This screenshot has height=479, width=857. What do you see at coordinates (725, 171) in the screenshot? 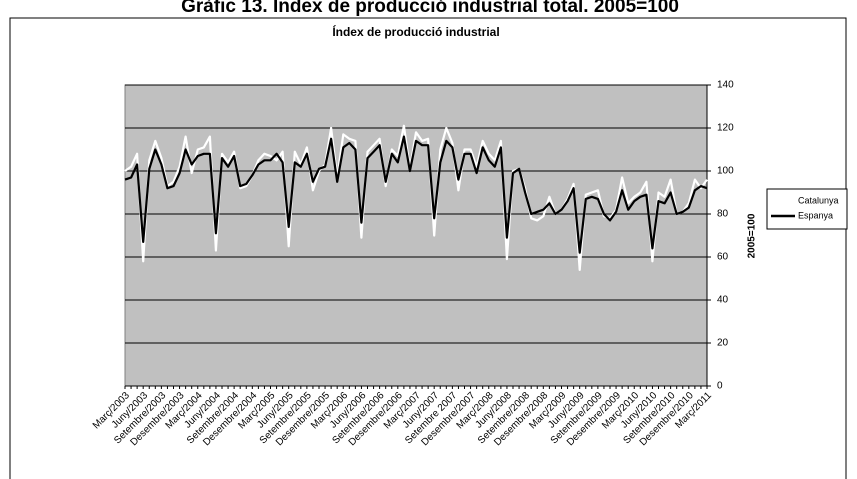
I see `y-tick-label: 100` at bounding box center [725, 171].